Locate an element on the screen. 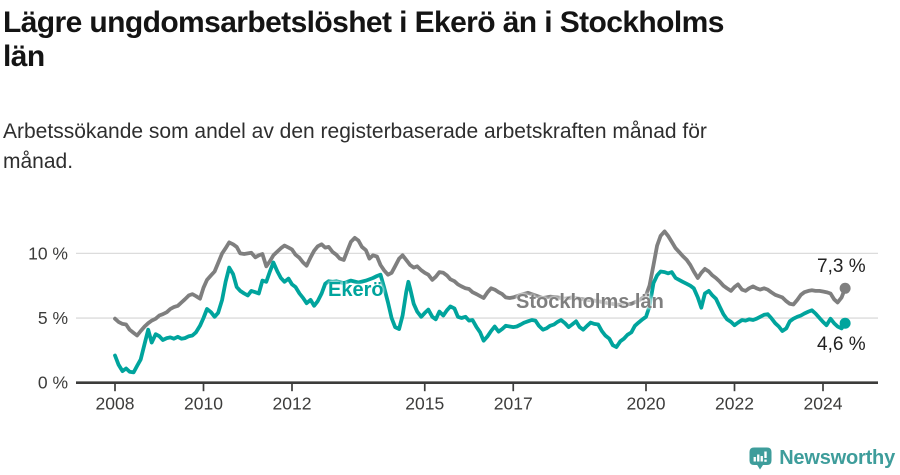 This screenshot has height=475, width=900. x-axis-label-2024: 2024 is located at coordinates (823, 404).